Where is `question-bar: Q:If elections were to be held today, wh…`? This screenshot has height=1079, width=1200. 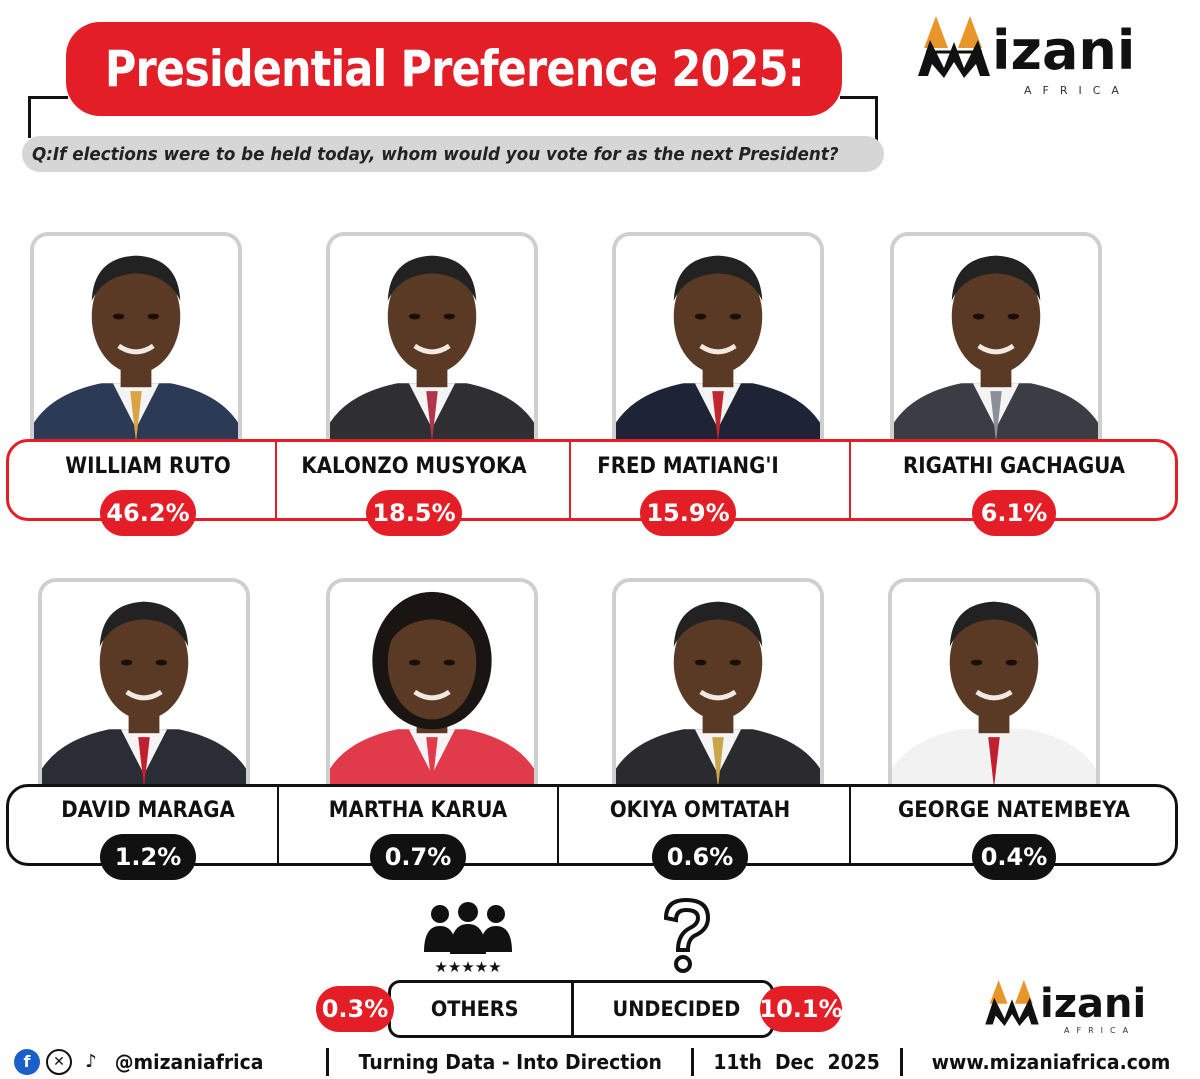 question-bar: Q:If elections were to be held today, wh… is located at coordinates (453, 154).